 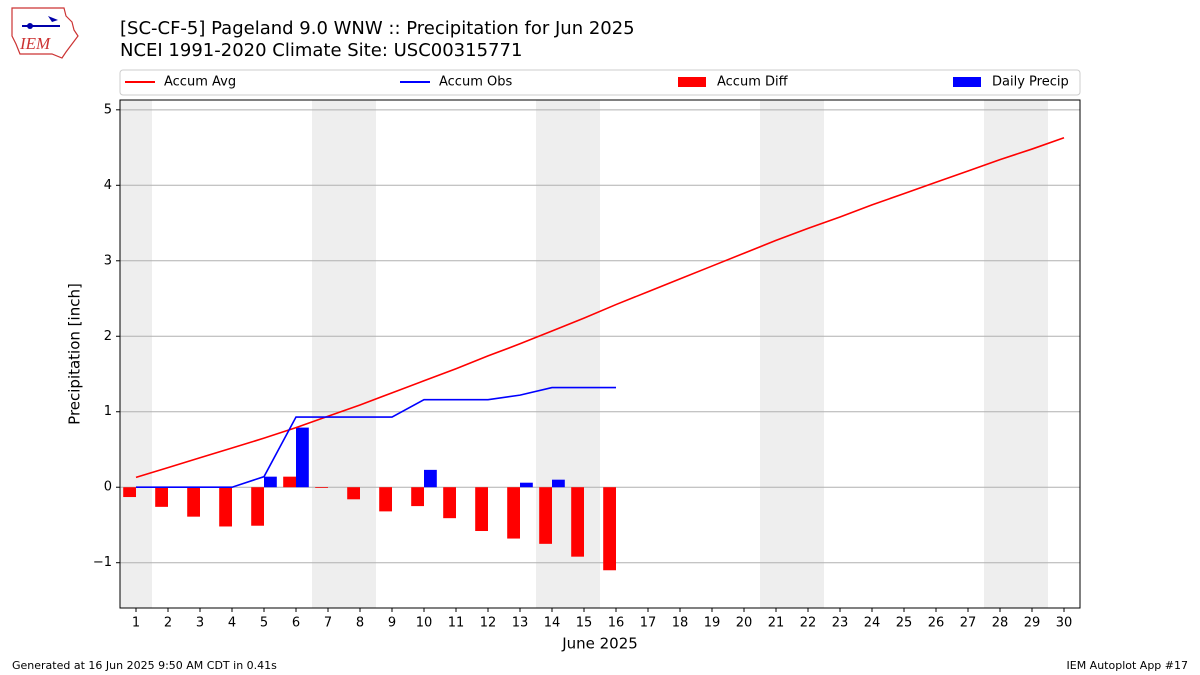 What do you see at coordinates (264, 623) in the screenshot?
I see `x-tick-label: 5` at bounding box center [264, 623].